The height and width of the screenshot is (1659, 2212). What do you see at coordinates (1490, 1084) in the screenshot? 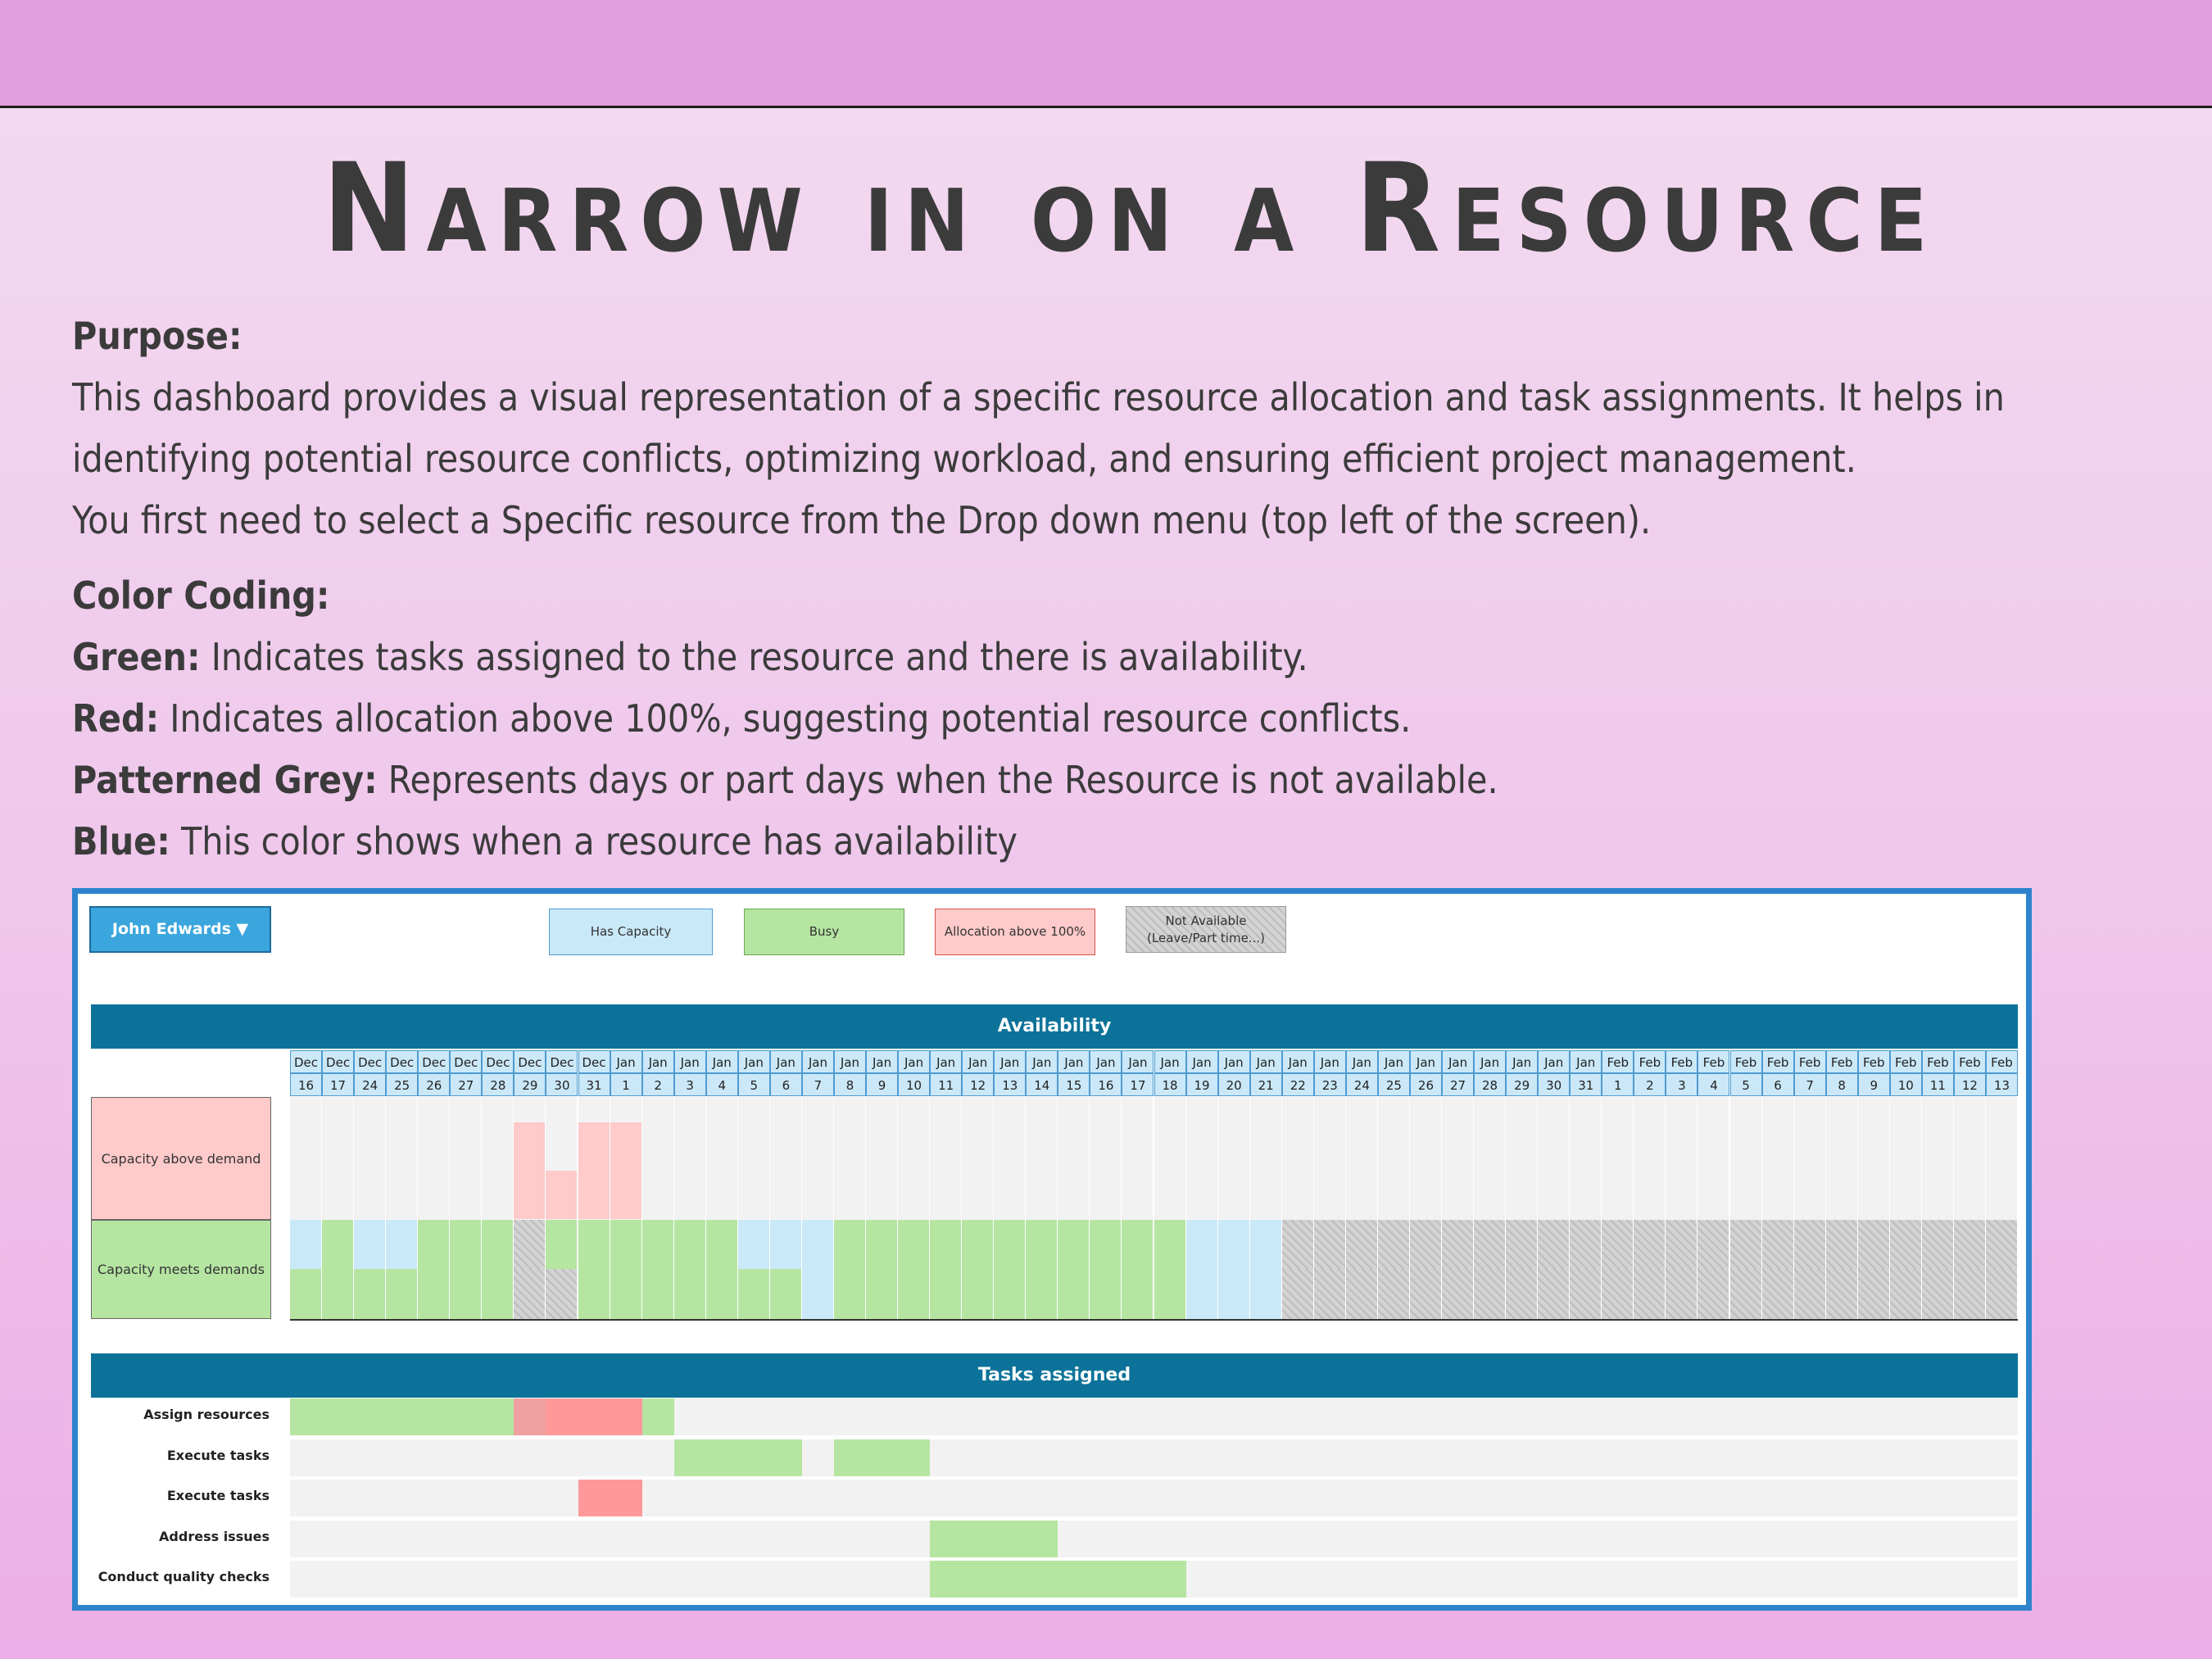
I see `day-header: 28` at bounding box center [1490, 1084].